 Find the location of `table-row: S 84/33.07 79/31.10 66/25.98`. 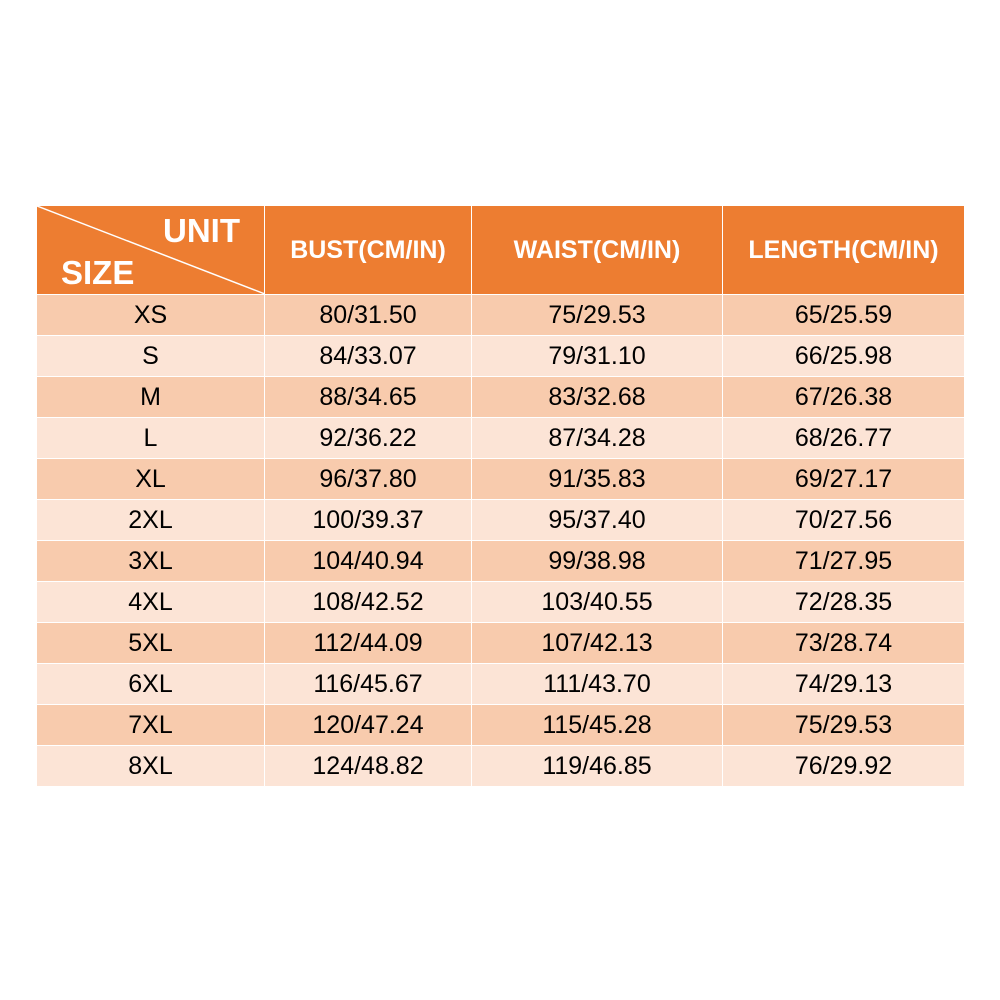

table-row: S 84/33.07 79/31.10 66/25.98 is located at coordinates (500, 356).